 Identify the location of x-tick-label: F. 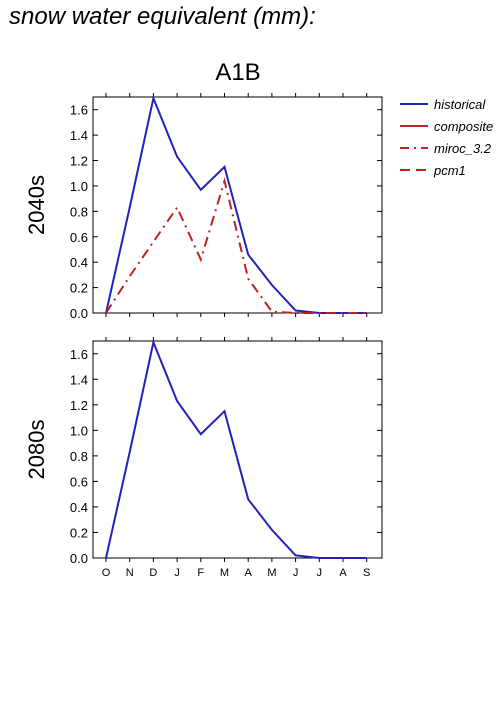
(200, 573).